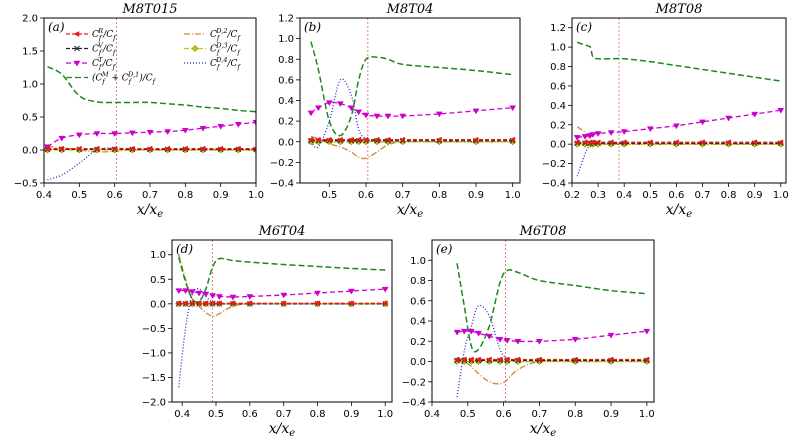 This screenshot has height=440, width=797. What do you see at coordinates (30, 19) in the screenshot?
I see `y-tick-label: 2.0` at bounding box center [30, 19].